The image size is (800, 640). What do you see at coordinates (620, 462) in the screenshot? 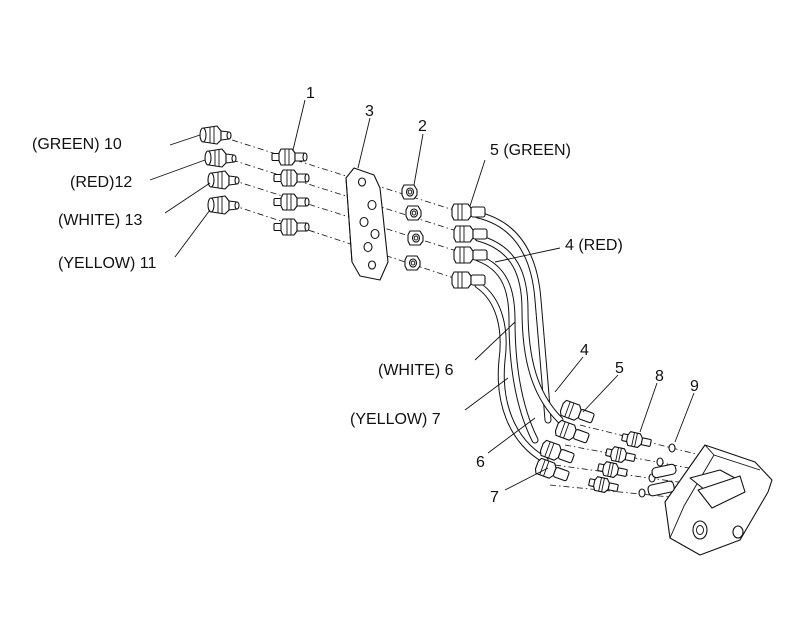
I see `adapter-fittings` at bounding box center [620, 462].